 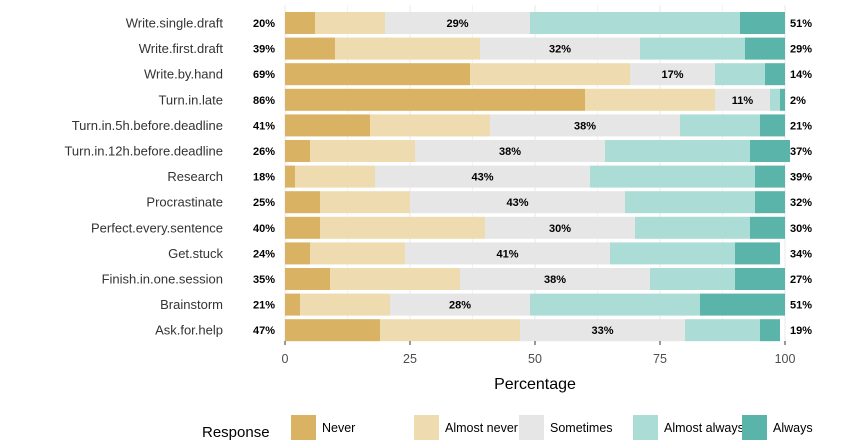 I want to click on high-percent-finish-in-one-session: 27%, so click(x=801, y=280).